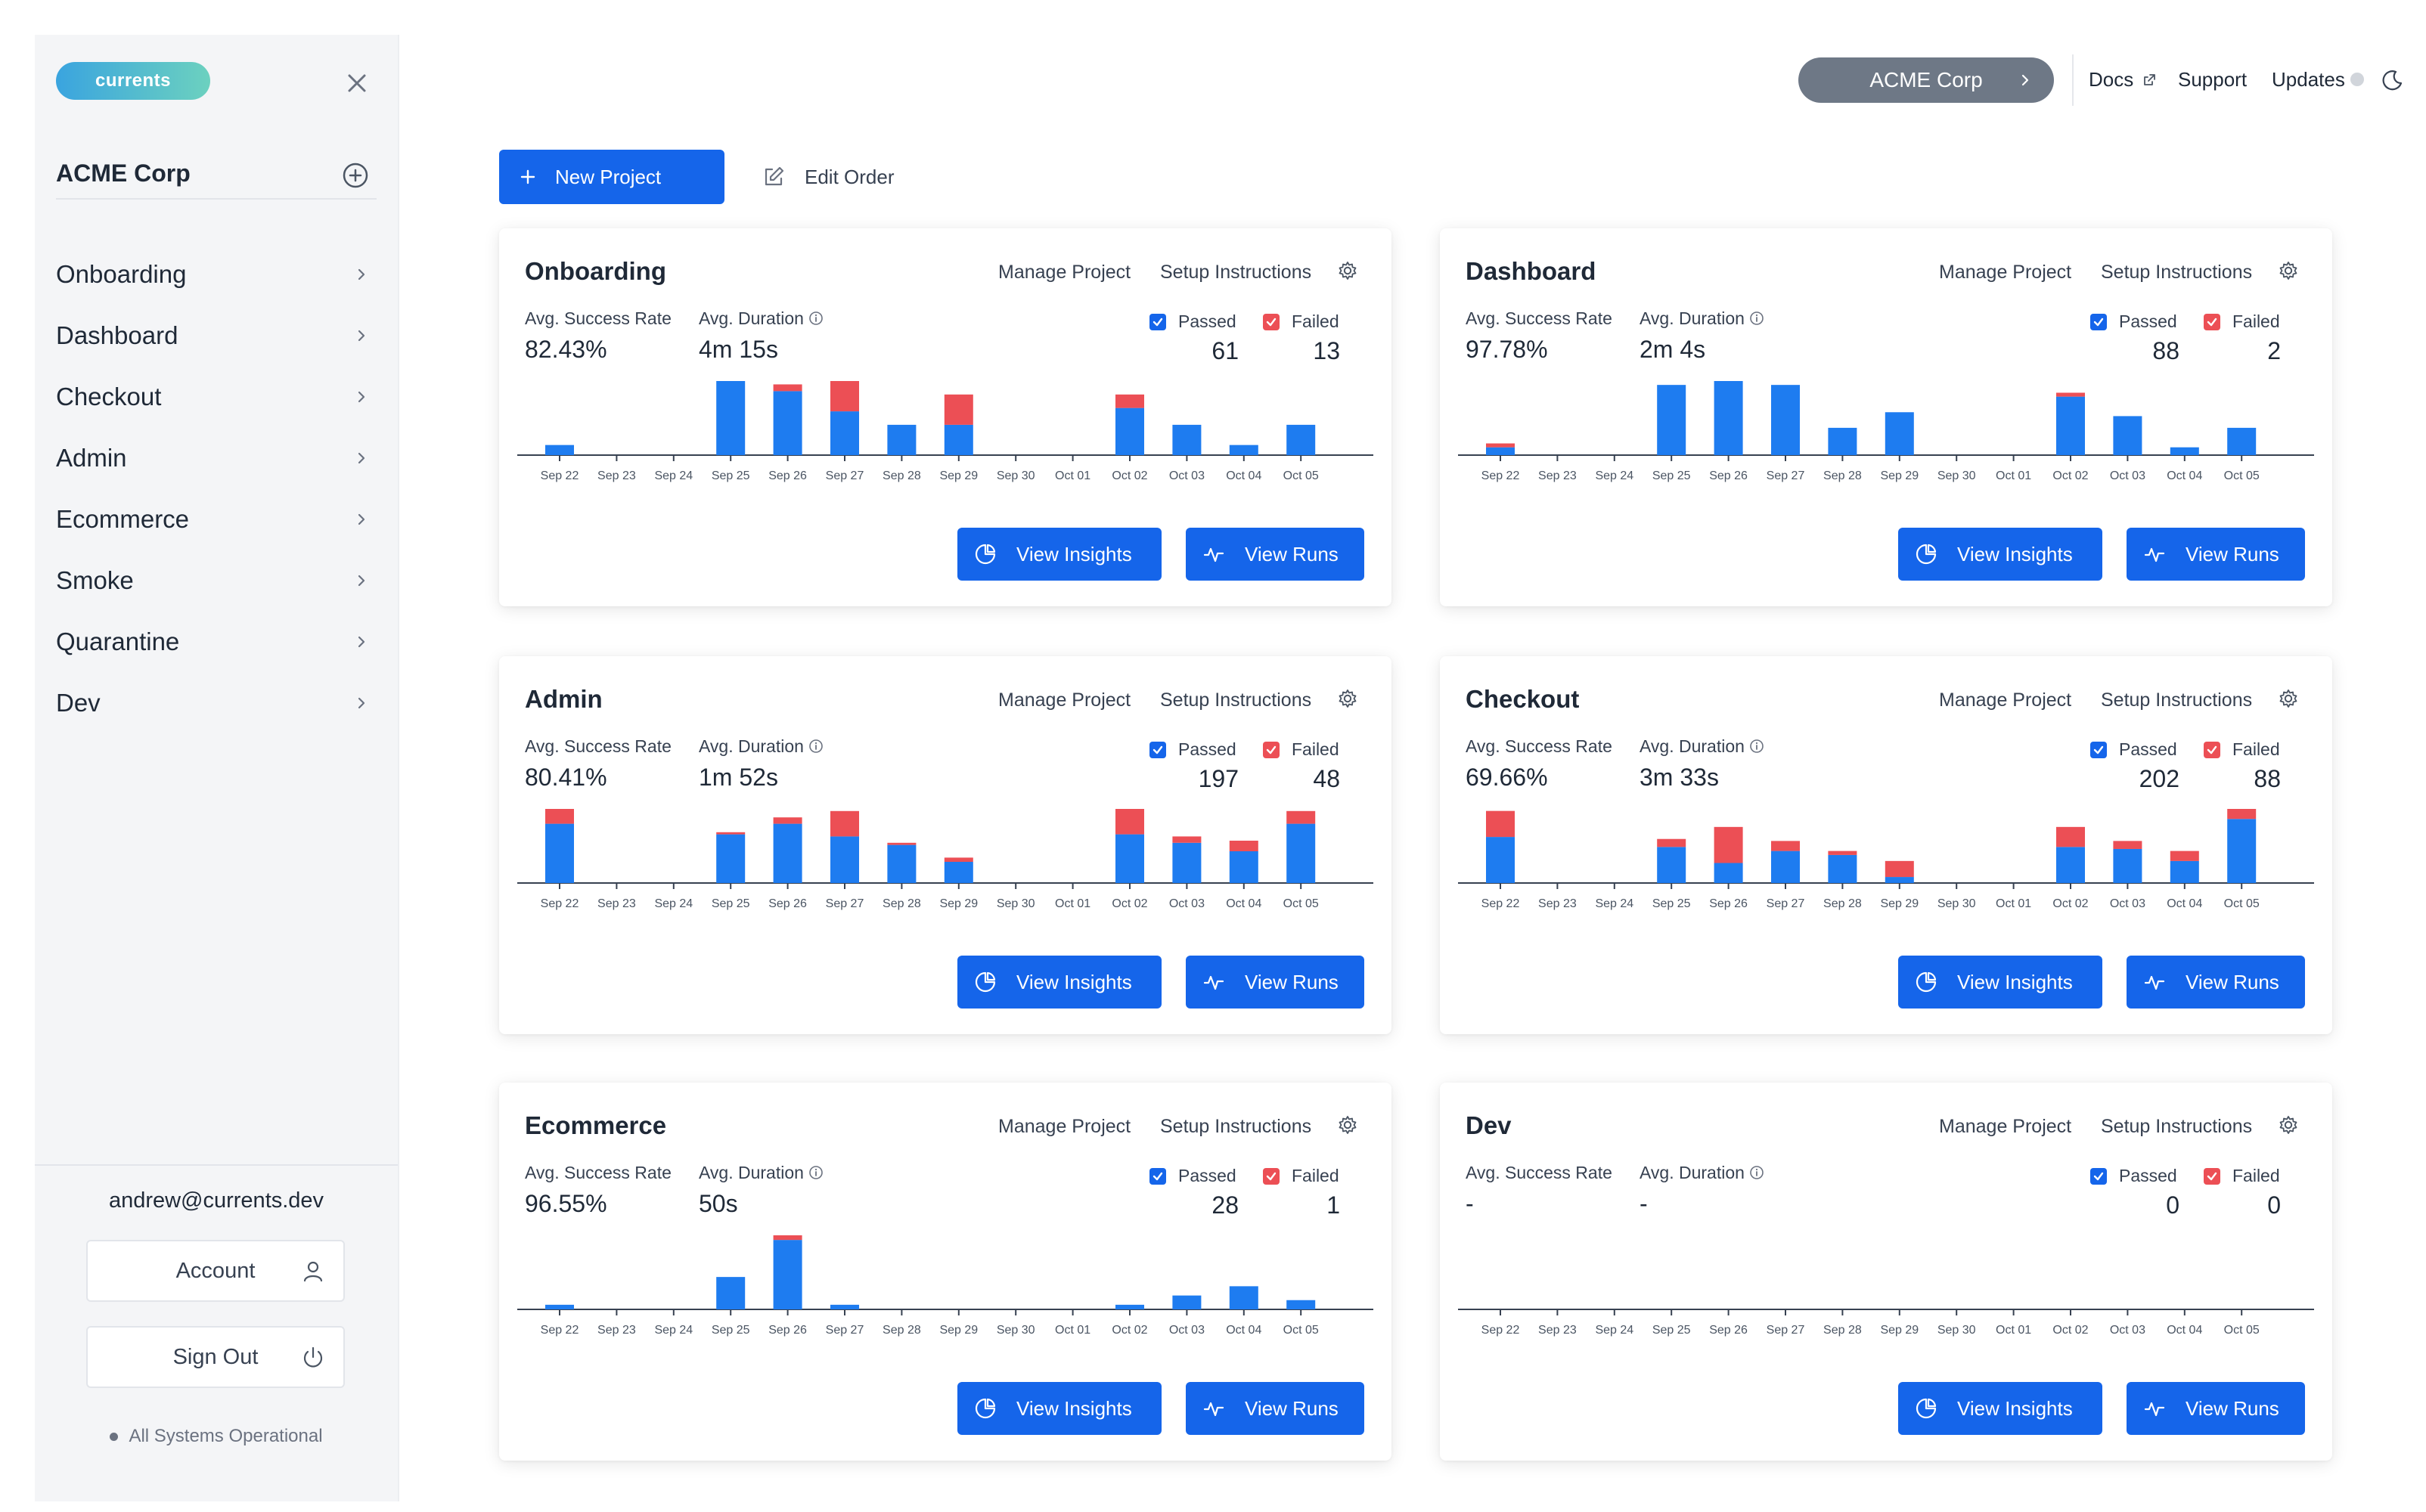  Describe the element at coordinates (216, 519) in the screenshot. I see `sidebar-item-ecommerce: Ecommerce` at that location.